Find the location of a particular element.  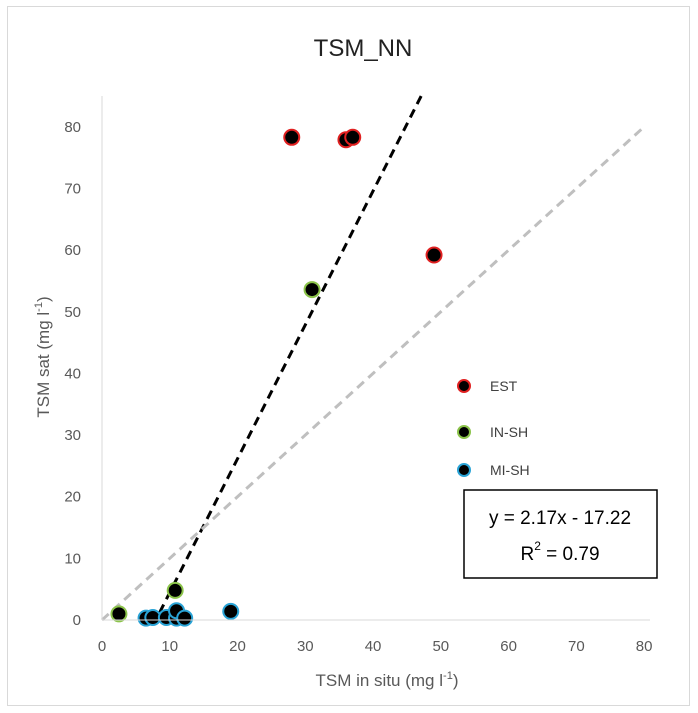

x-tick-label: 10 is located at coordinates (169, 646).